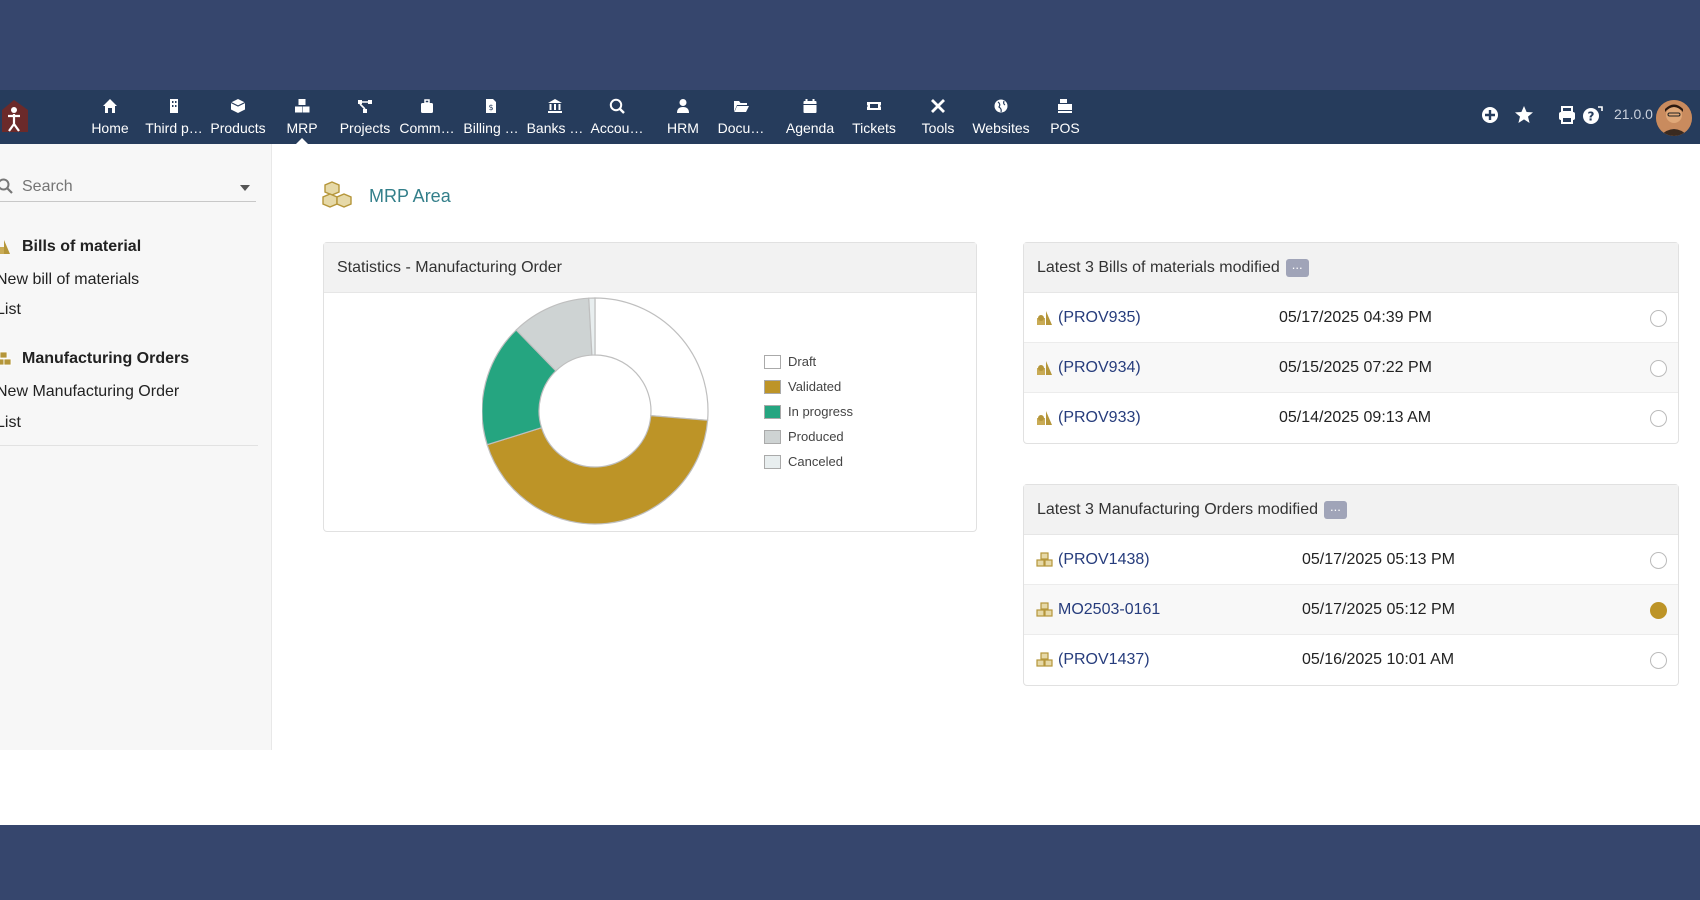  I want to click on project-diagram-icon, so click(365, 108).